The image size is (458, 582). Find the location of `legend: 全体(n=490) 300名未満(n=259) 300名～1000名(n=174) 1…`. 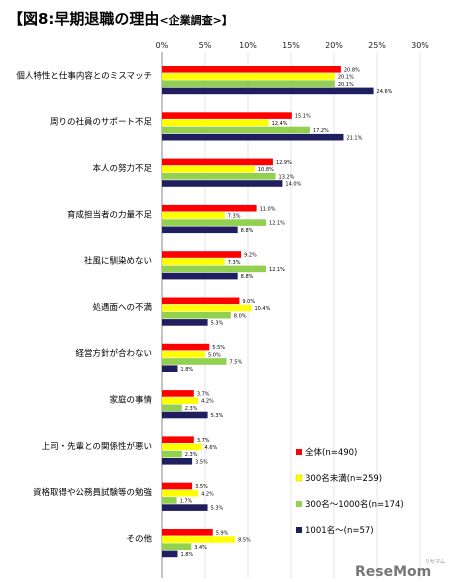

legend: 全体(n=490) 300名未満(n=259) 300名～1000名(n=174) 1… is located at coordinates (349, 491).